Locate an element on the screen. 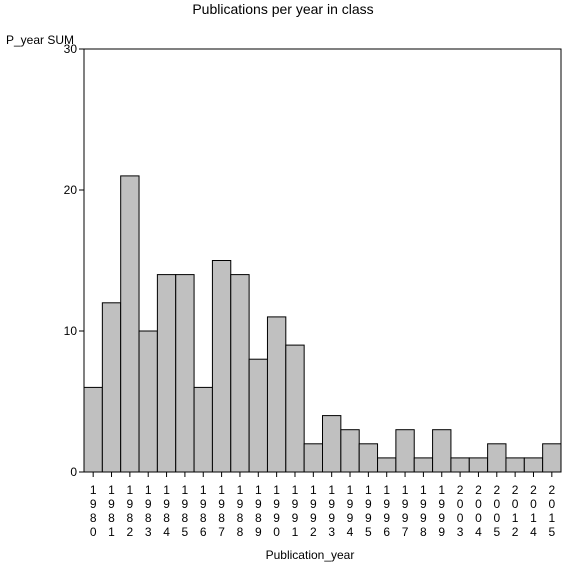  bar-1992 is located at coordinates (313, 458).